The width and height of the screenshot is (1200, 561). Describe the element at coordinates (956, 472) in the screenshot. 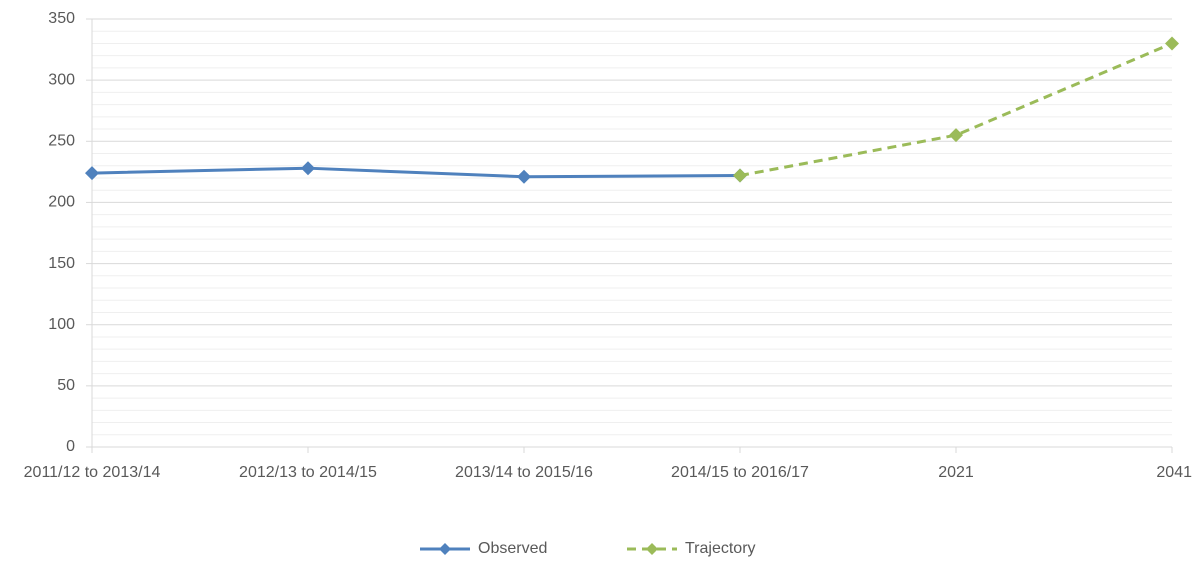

I see `x-tick-label: 2021` at that location.